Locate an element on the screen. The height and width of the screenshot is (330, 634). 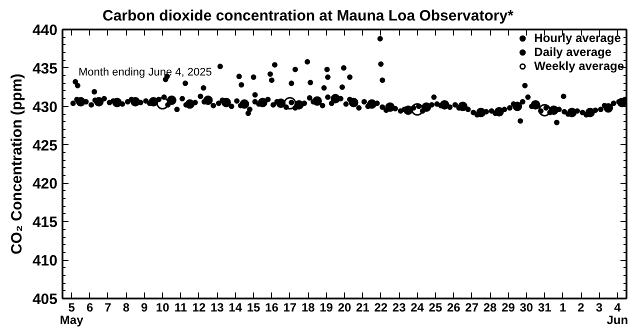
y-tick-label: 430 is located at coordinates (45, 107).